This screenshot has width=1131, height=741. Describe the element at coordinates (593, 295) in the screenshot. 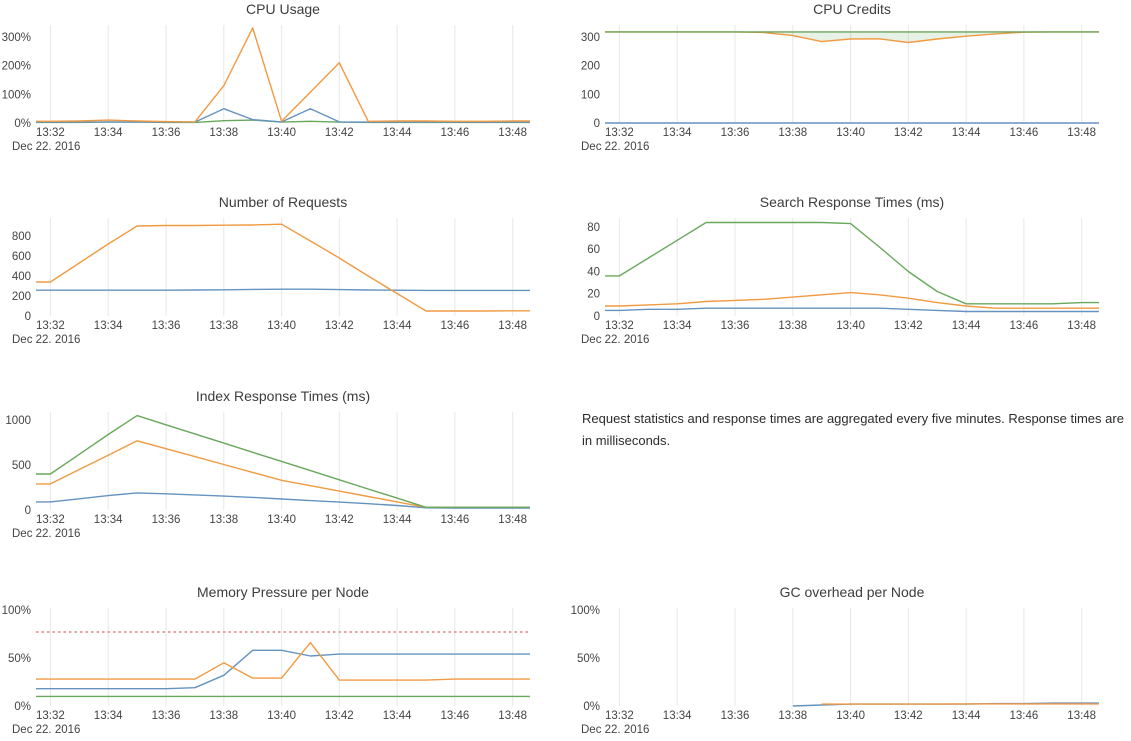

I see `svg-text: 20` at that location.